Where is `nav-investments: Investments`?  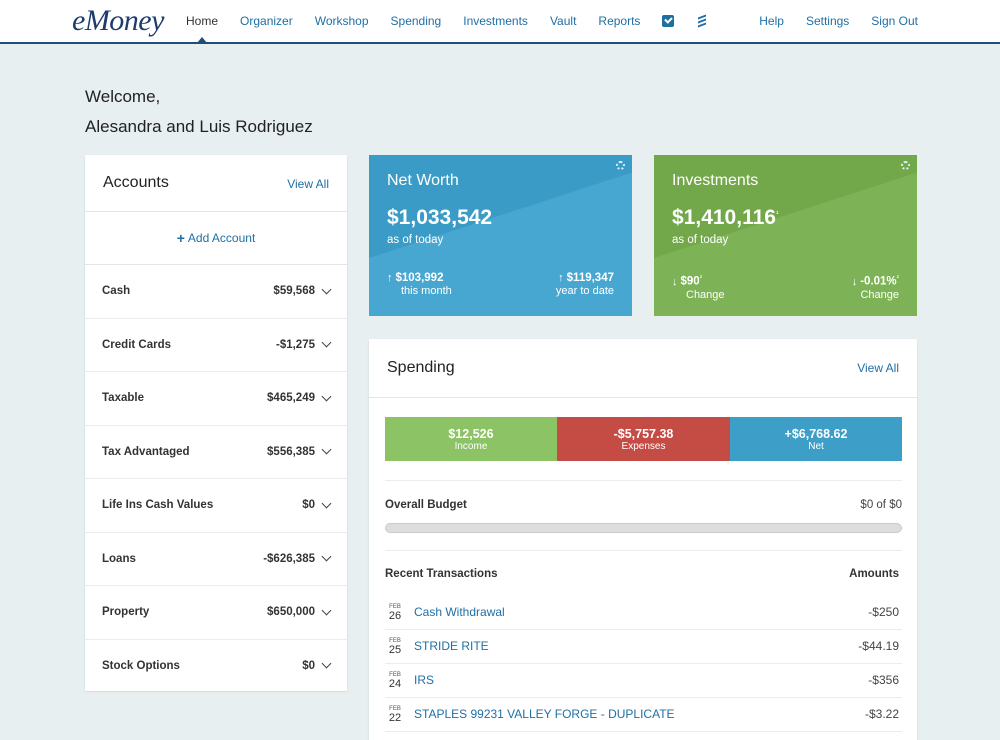 nav-investments: Investments is located at coordinates (495, 21).